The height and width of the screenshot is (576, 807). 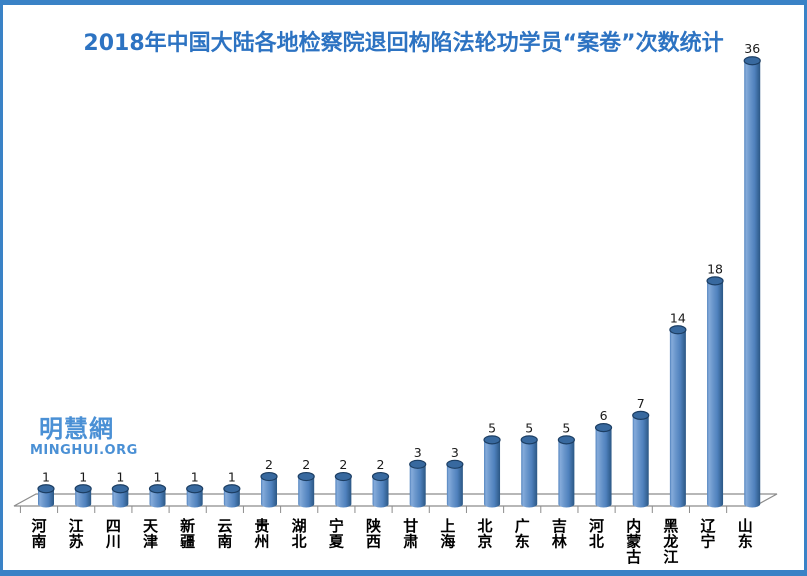 I want to click on category-label: 云南, so click(x=224, y=534).